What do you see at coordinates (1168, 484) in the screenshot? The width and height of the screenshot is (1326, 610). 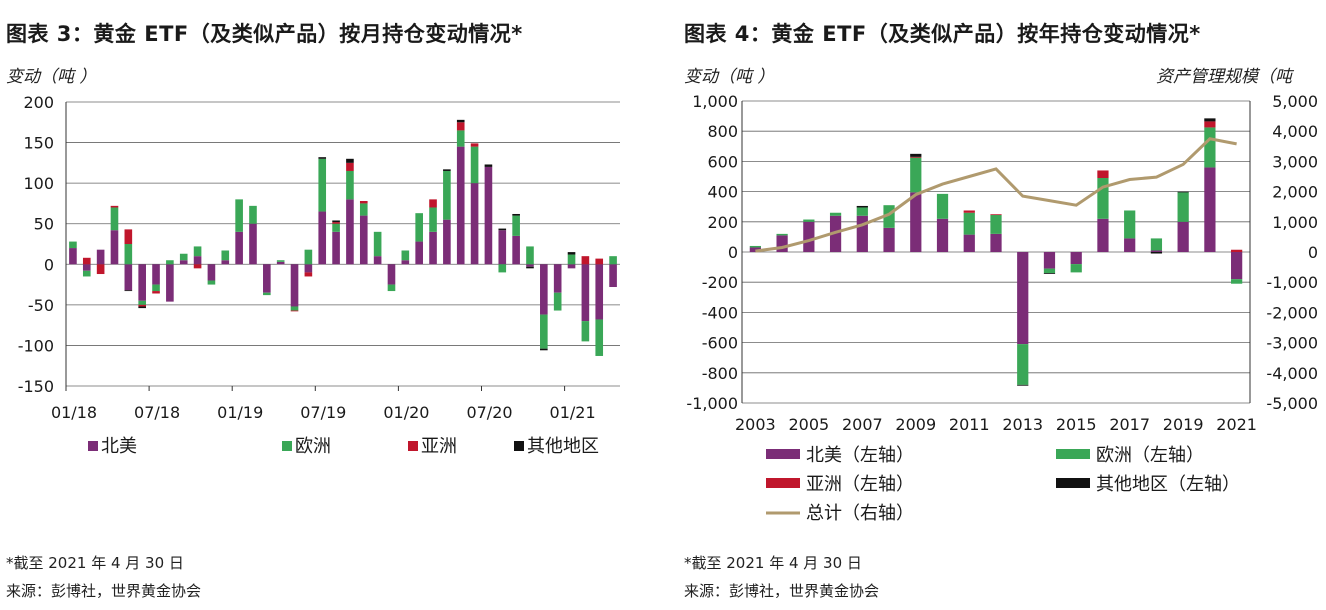 I see `legend-label-other: 其他地区（左轴）` at bounding box center [1168, 484].